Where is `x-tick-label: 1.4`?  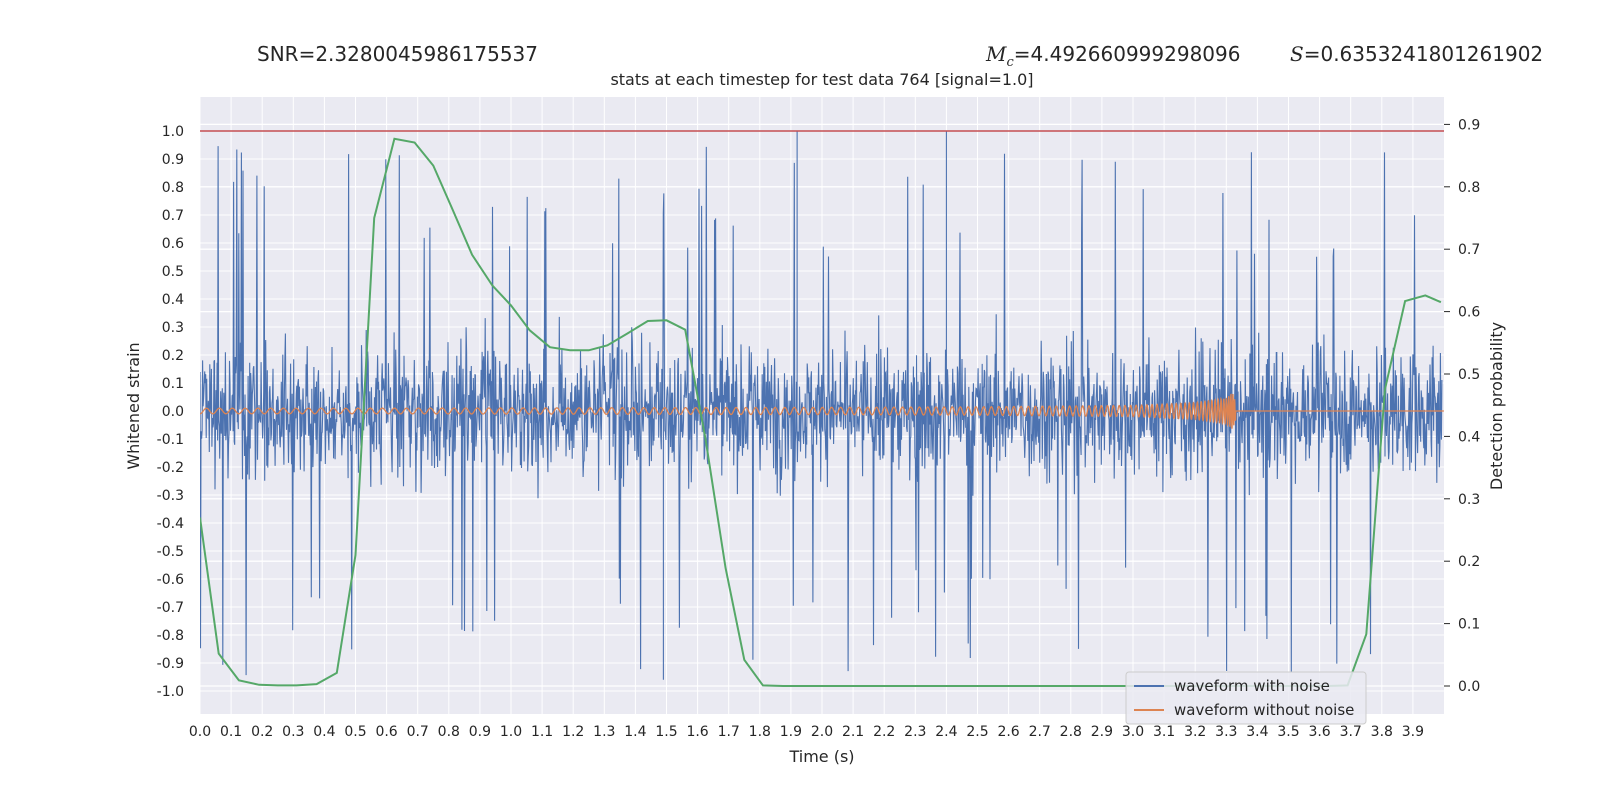
x-tick-label: 1.4 is located at coordinates (635, 732).